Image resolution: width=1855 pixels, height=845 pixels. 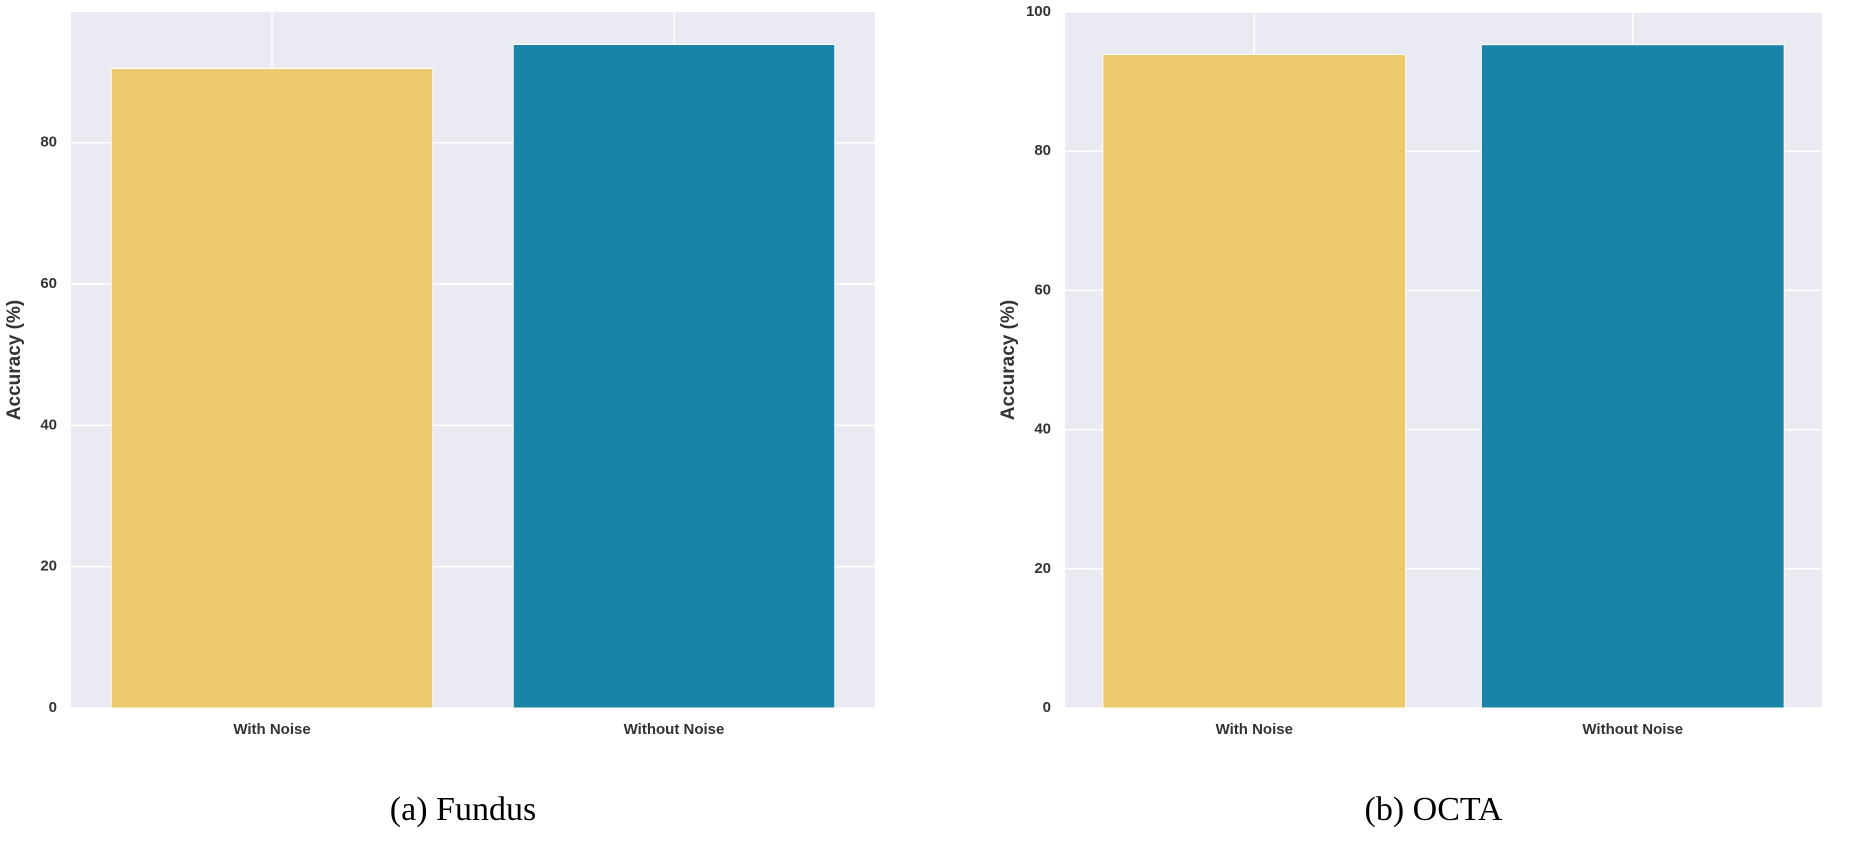 What do you see at coordinates (463, 809) in the screenshot?
I see `caption: (a) Fundus` at bounding box center [463, 809].